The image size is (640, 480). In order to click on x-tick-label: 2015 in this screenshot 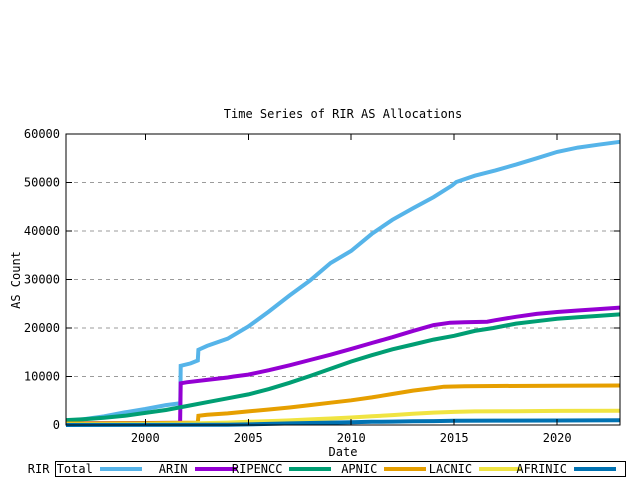, I will do `click(454, 438)`.